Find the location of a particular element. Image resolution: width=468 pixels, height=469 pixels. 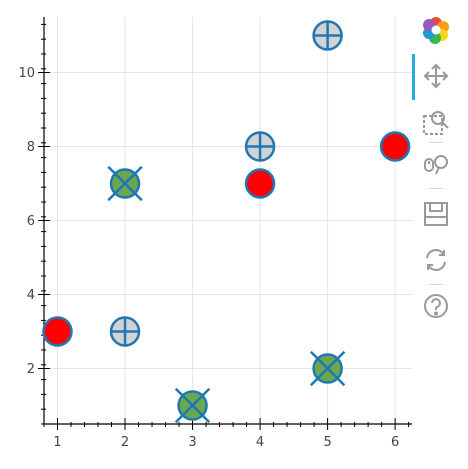

save-icon is located at coordinates (436, 214).